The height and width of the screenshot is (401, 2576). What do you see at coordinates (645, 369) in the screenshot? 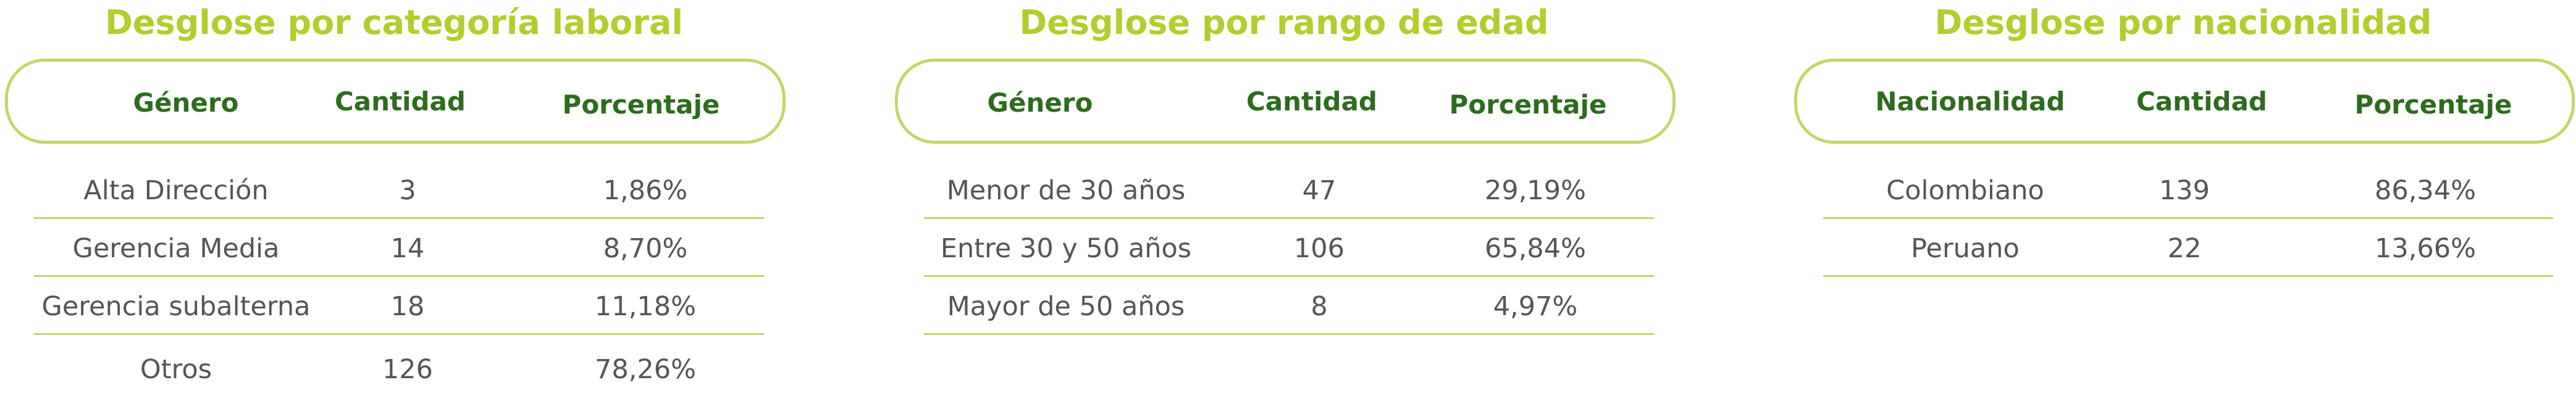
I see `cell-porcentaje: 78,26%` at bounding box center [645, 369].